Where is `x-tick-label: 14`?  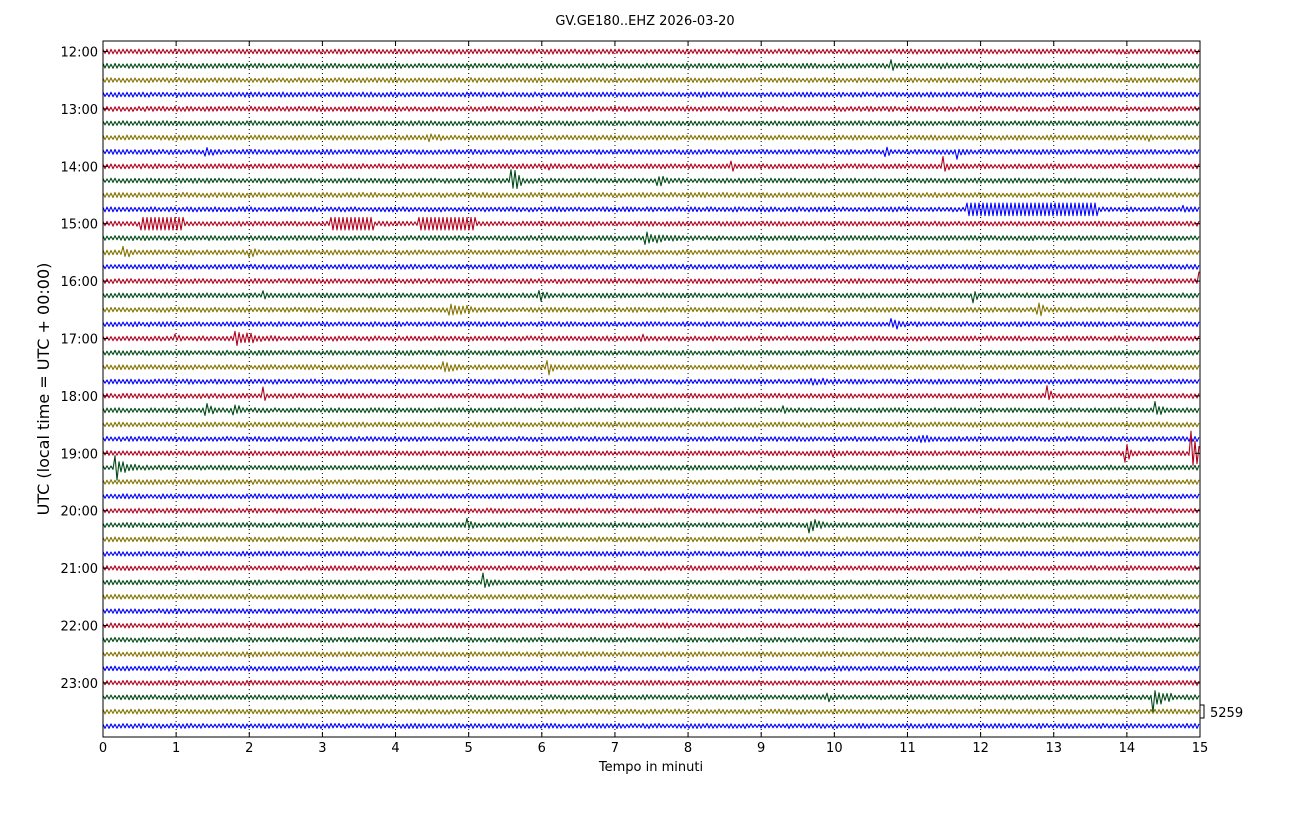
x-tick-label: 14 is located at coordinates (1127, 748).